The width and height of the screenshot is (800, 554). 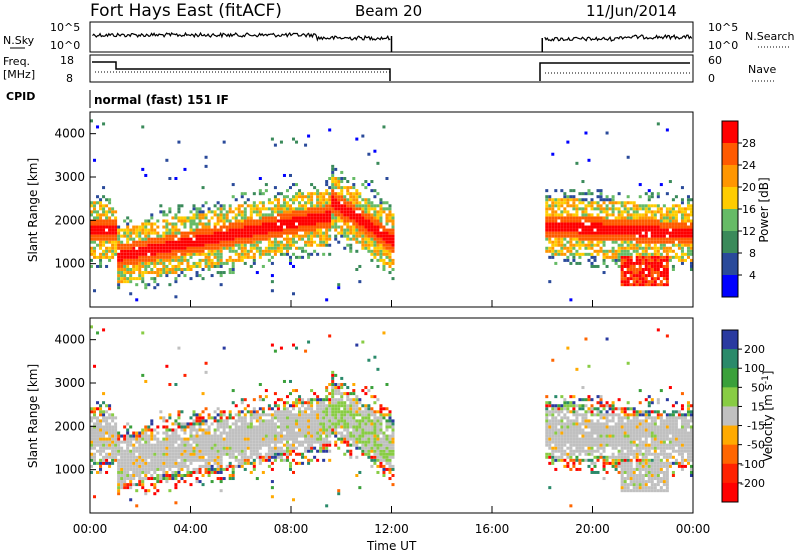 What do you see at coordinates (715, 60) in the screenshot?
I see `nave-tick-high: 60` at bounding box center [715, 60].